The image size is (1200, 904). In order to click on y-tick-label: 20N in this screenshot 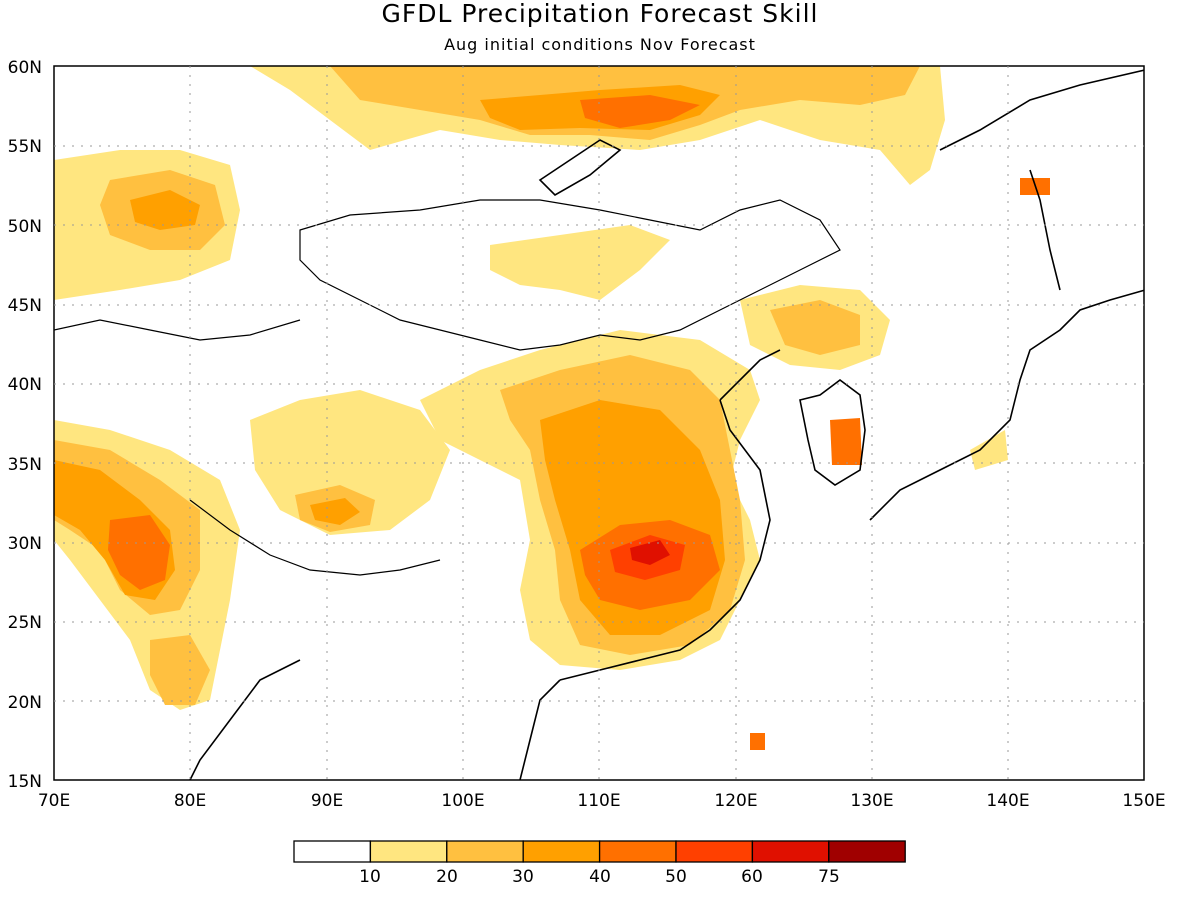, I will do `click(25, 703)`.